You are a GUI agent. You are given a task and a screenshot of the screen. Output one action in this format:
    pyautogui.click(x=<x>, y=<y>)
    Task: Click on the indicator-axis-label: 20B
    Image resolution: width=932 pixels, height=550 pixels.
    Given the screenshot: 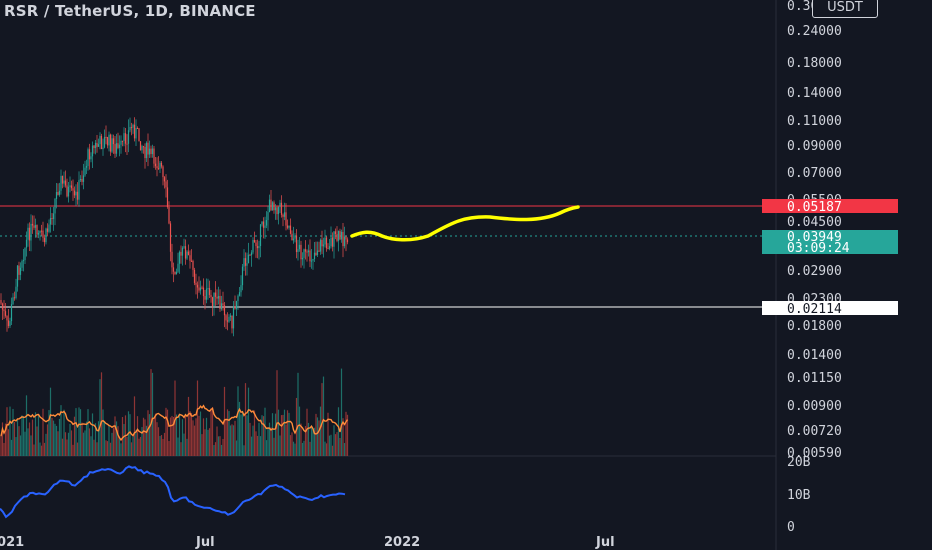 What is the action you would take?
    pyautogui.click(x=799, y=462)
    